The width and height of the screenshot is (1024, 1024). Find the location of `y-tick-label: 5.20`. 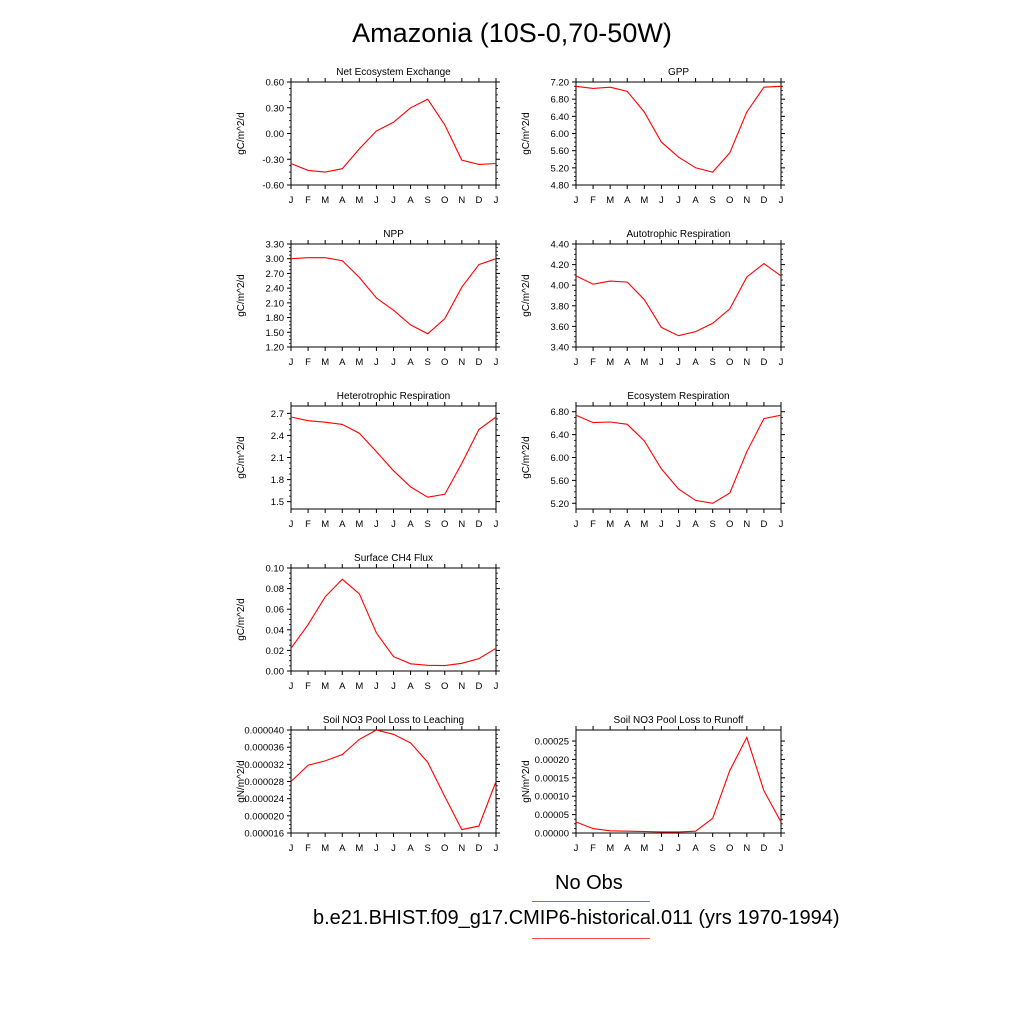

y-tick-label: 5.20 is located at coordinates (560, 168).